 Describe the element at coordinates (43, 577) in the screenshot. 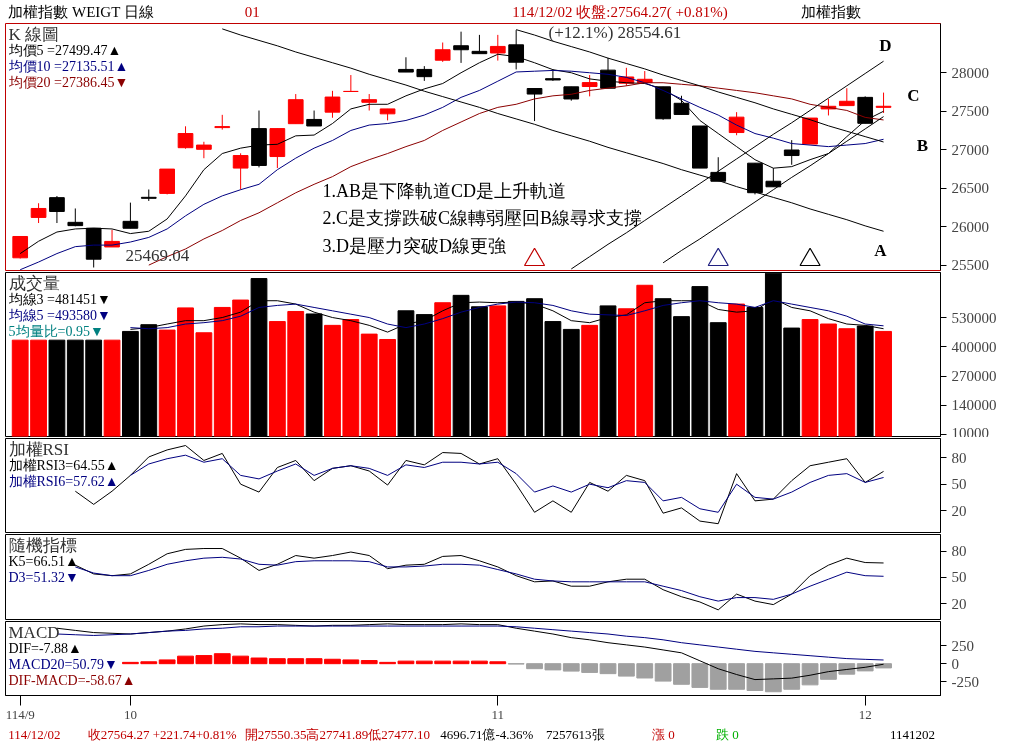

I see `series-label: D3=51.32▼` at that location.